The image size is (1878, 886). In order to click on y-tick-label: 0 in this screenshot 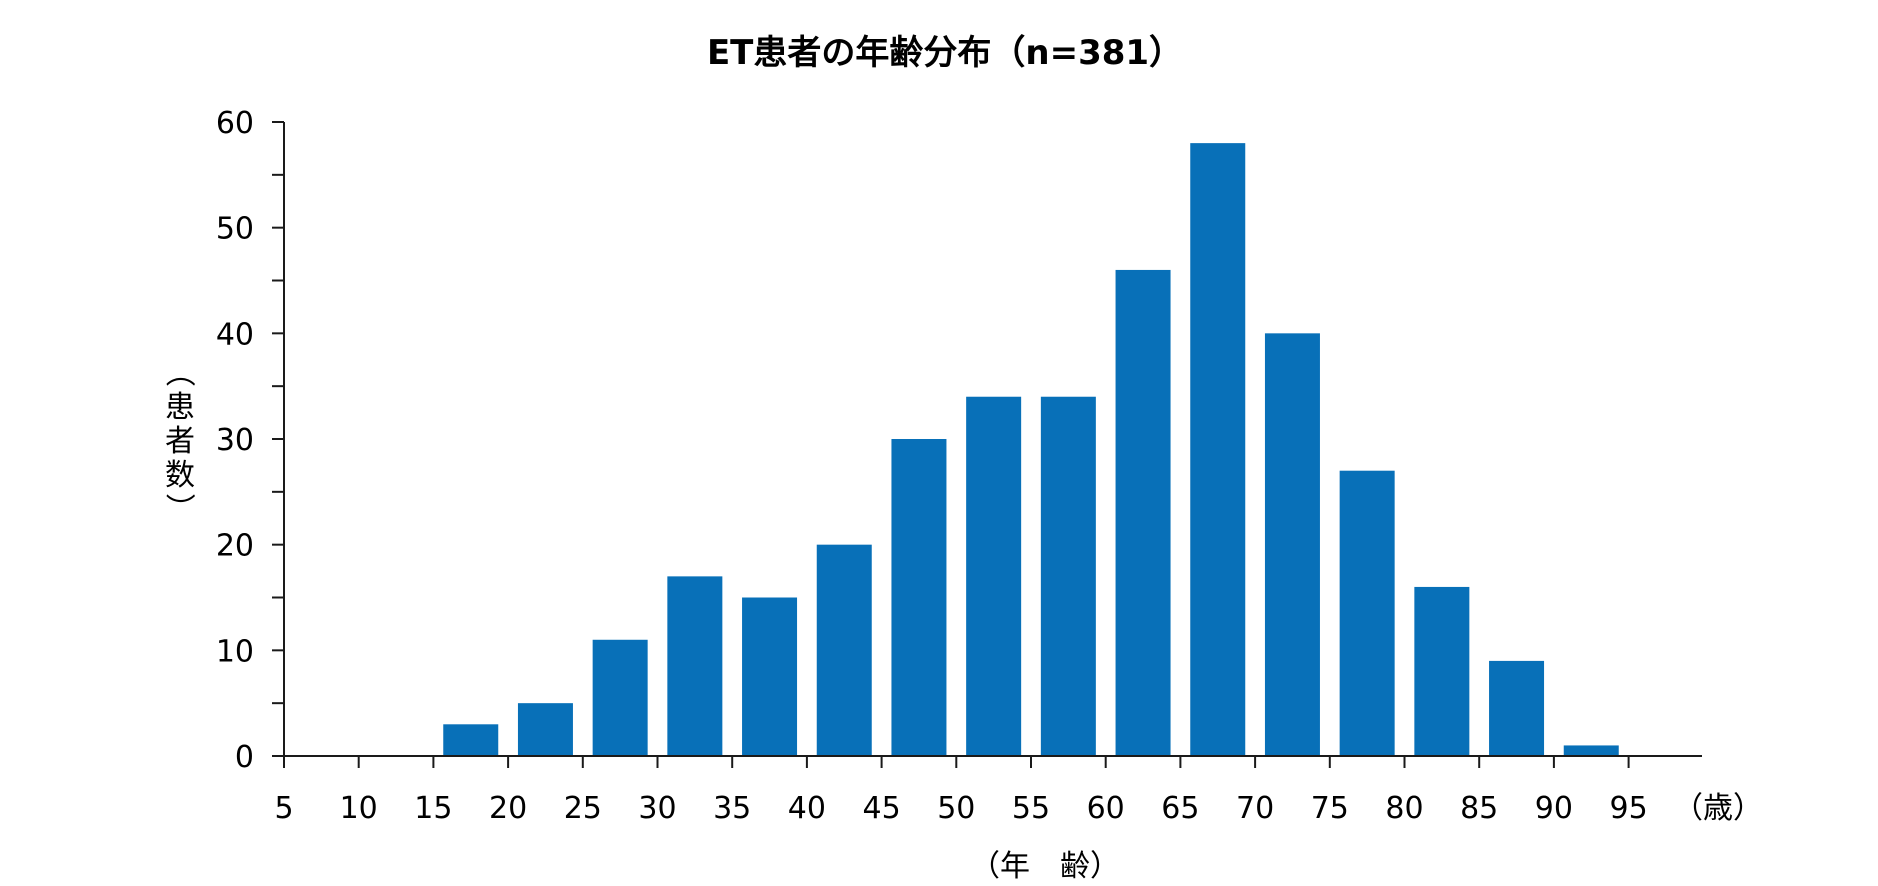, I will do `click(244, 757)`.